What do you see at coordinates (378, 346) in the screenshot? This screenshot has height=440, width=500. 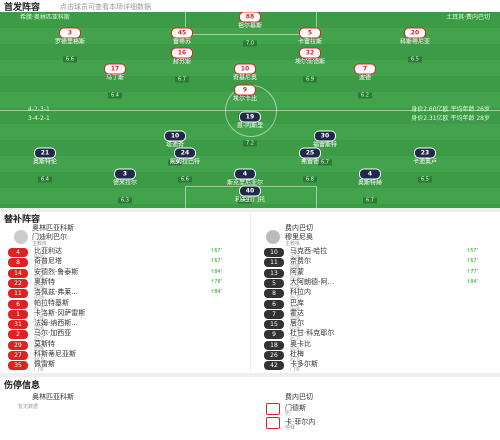 I see `sub-row: 18 奥卡比 中场` at bounding box center [378, 346].